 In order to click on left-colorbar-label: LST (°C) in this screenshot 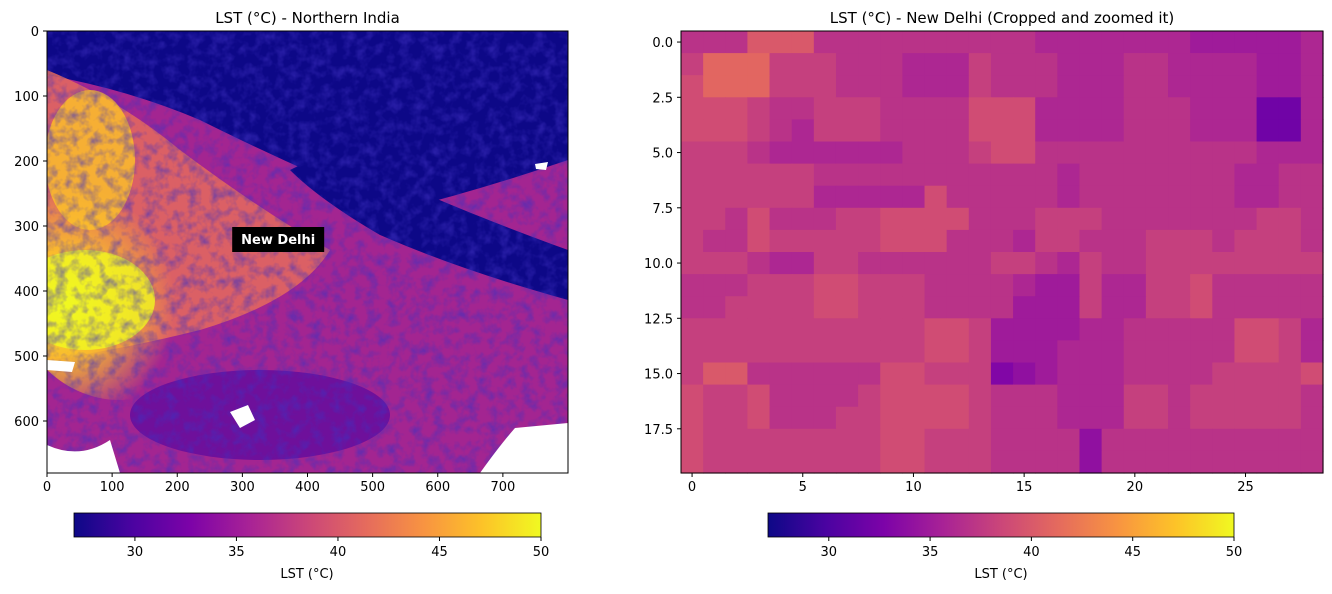, I will do `click(306, 574)`.